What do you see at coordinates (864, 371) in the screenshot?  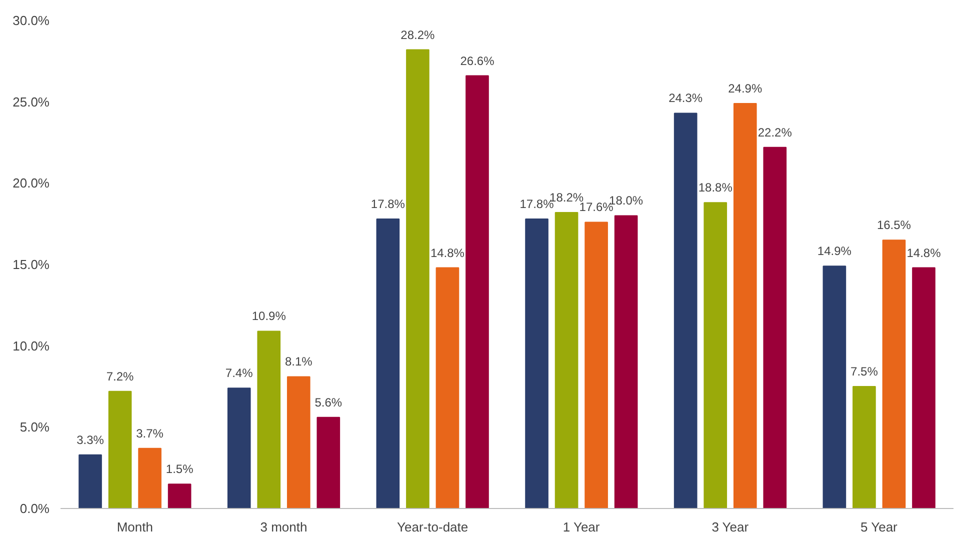 I see `data-label: 7.5%` at bounding box center [864, 371].